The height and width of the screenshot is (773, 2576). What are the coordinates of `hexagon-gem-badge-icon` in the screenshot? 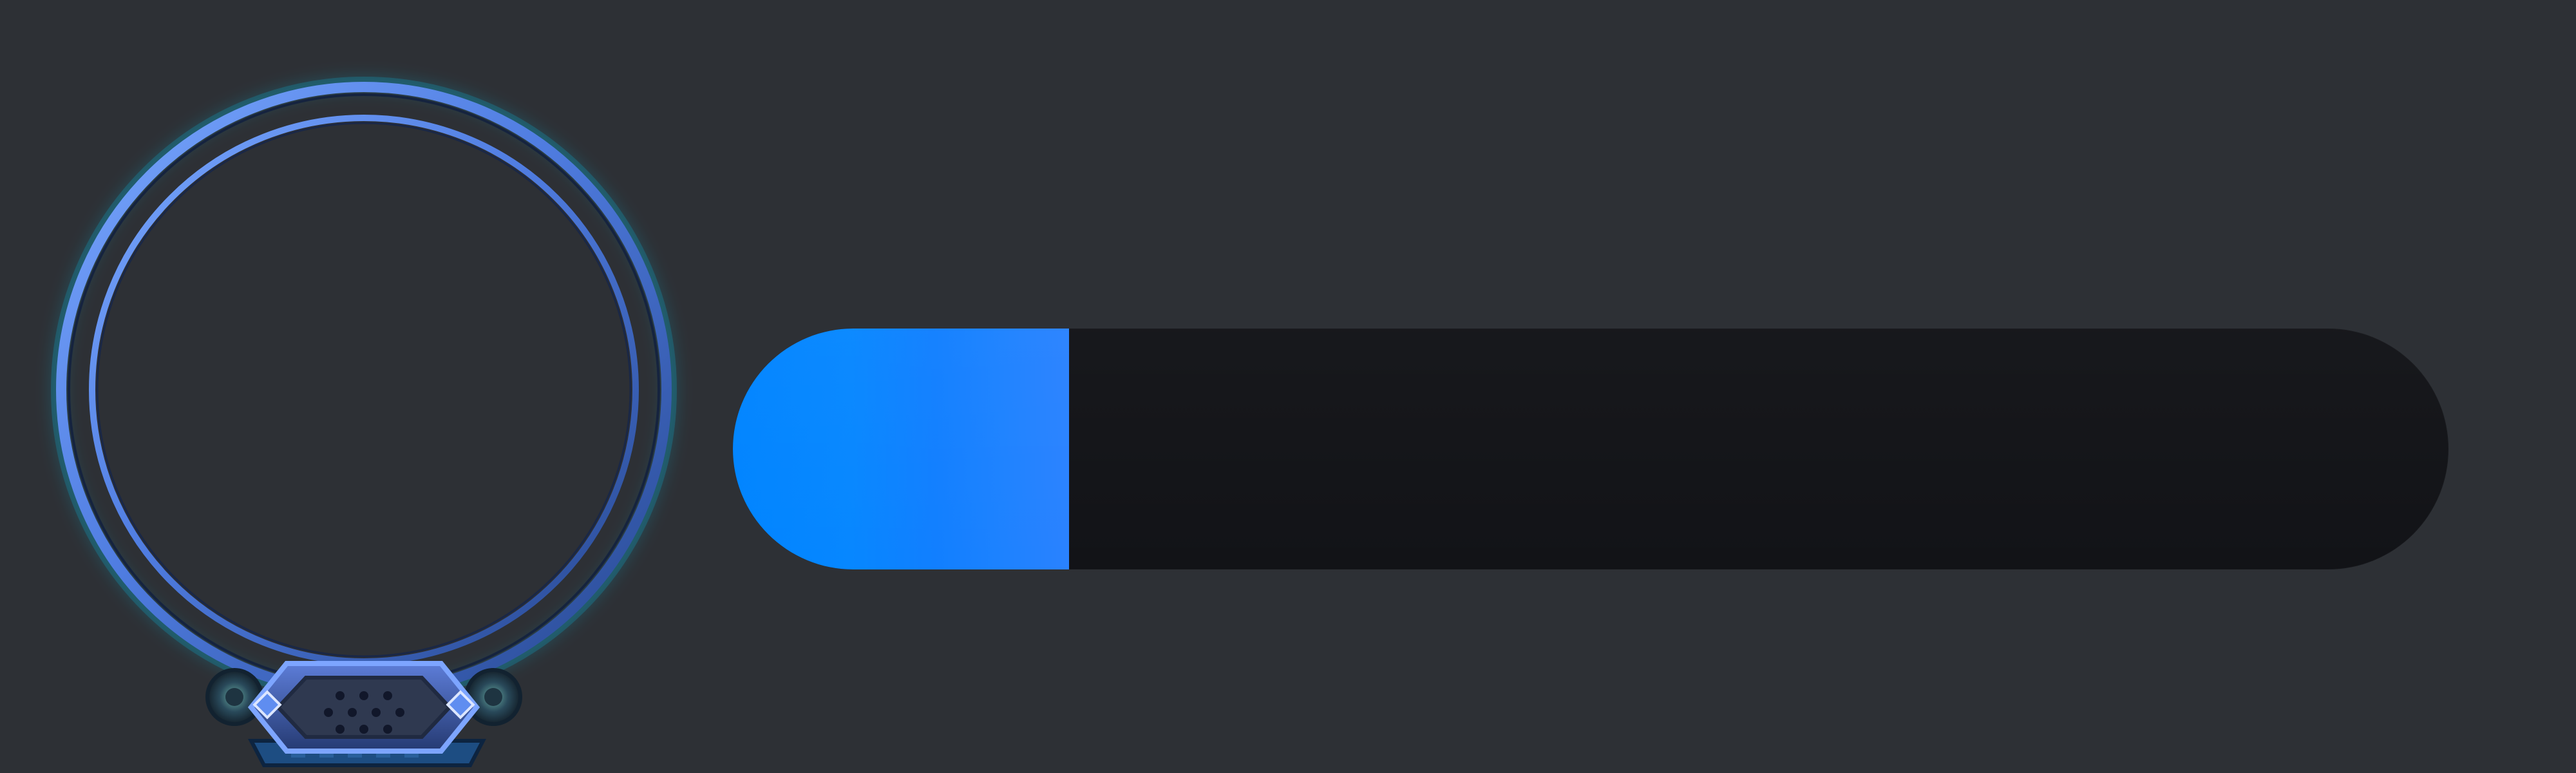 It's located at (364, 714).